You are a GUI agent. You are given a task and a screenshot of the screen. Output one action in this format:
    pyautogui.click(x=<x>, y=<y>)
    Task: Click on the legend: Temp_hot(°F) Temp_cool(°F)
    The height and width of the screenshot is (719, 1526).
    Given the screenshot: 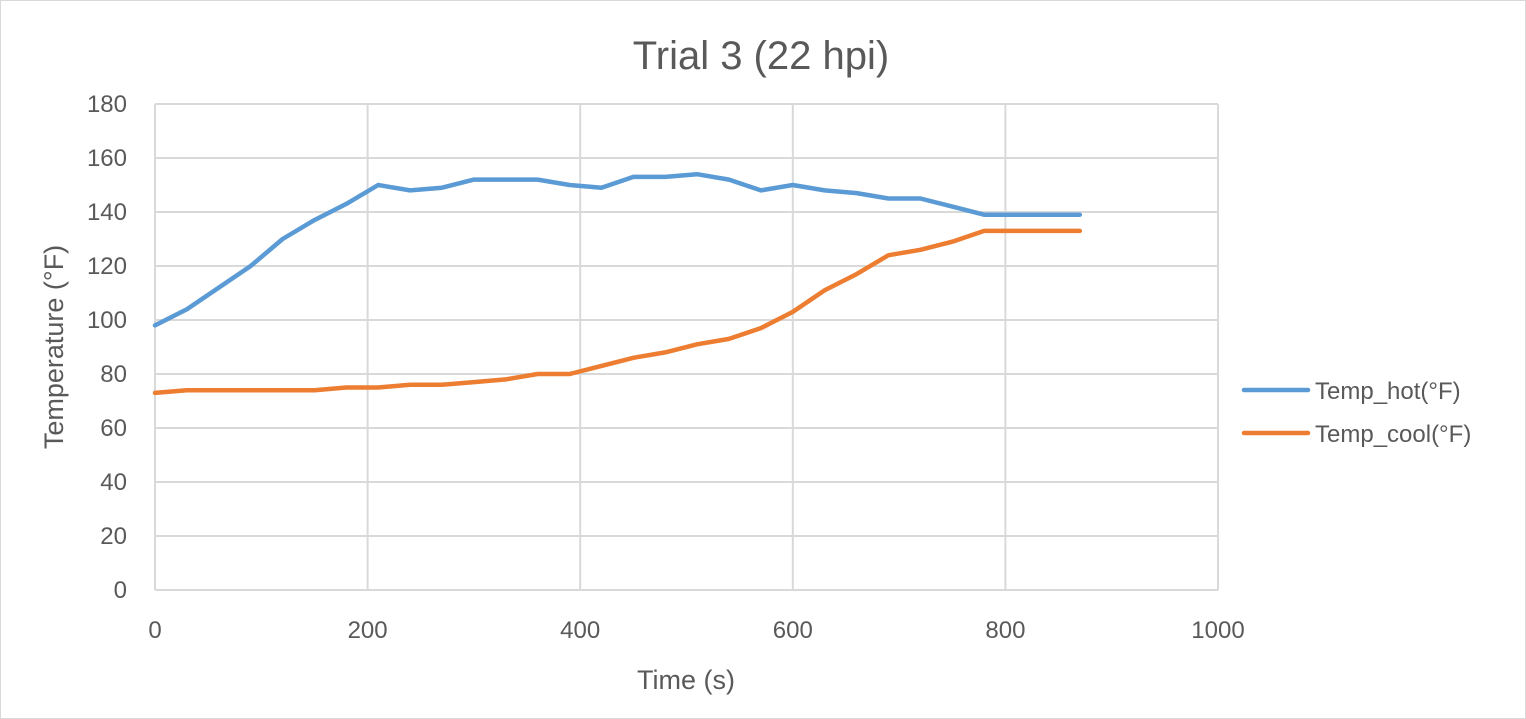 What is the action you would take?
    pyautogui.click(x=1356, y=413)
    